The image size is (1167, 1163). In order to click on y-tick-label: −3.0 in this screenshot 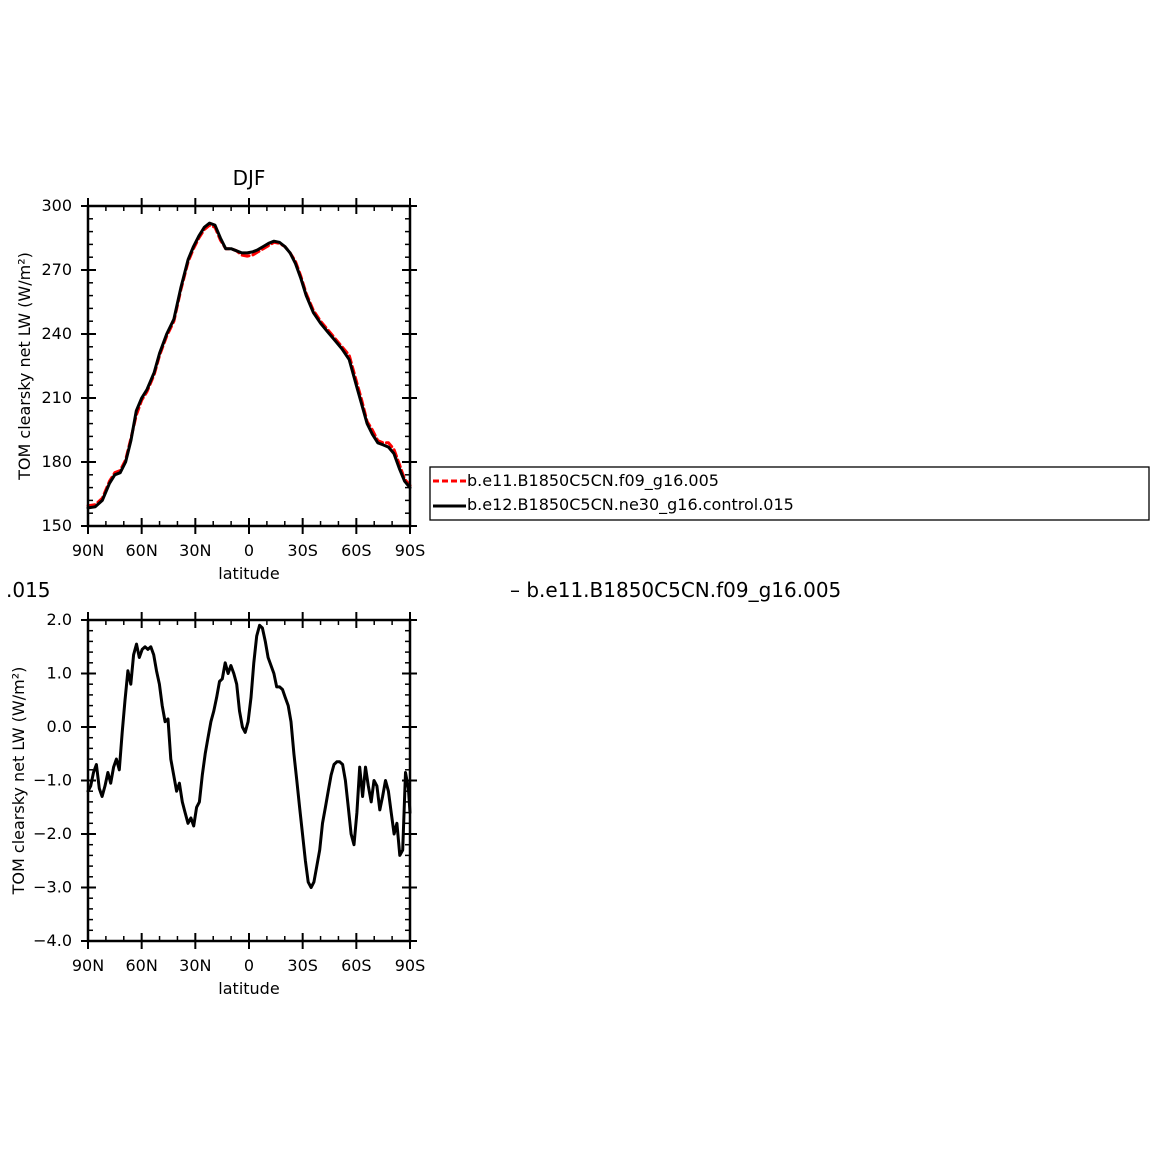, I will do `click(52, 887)`.